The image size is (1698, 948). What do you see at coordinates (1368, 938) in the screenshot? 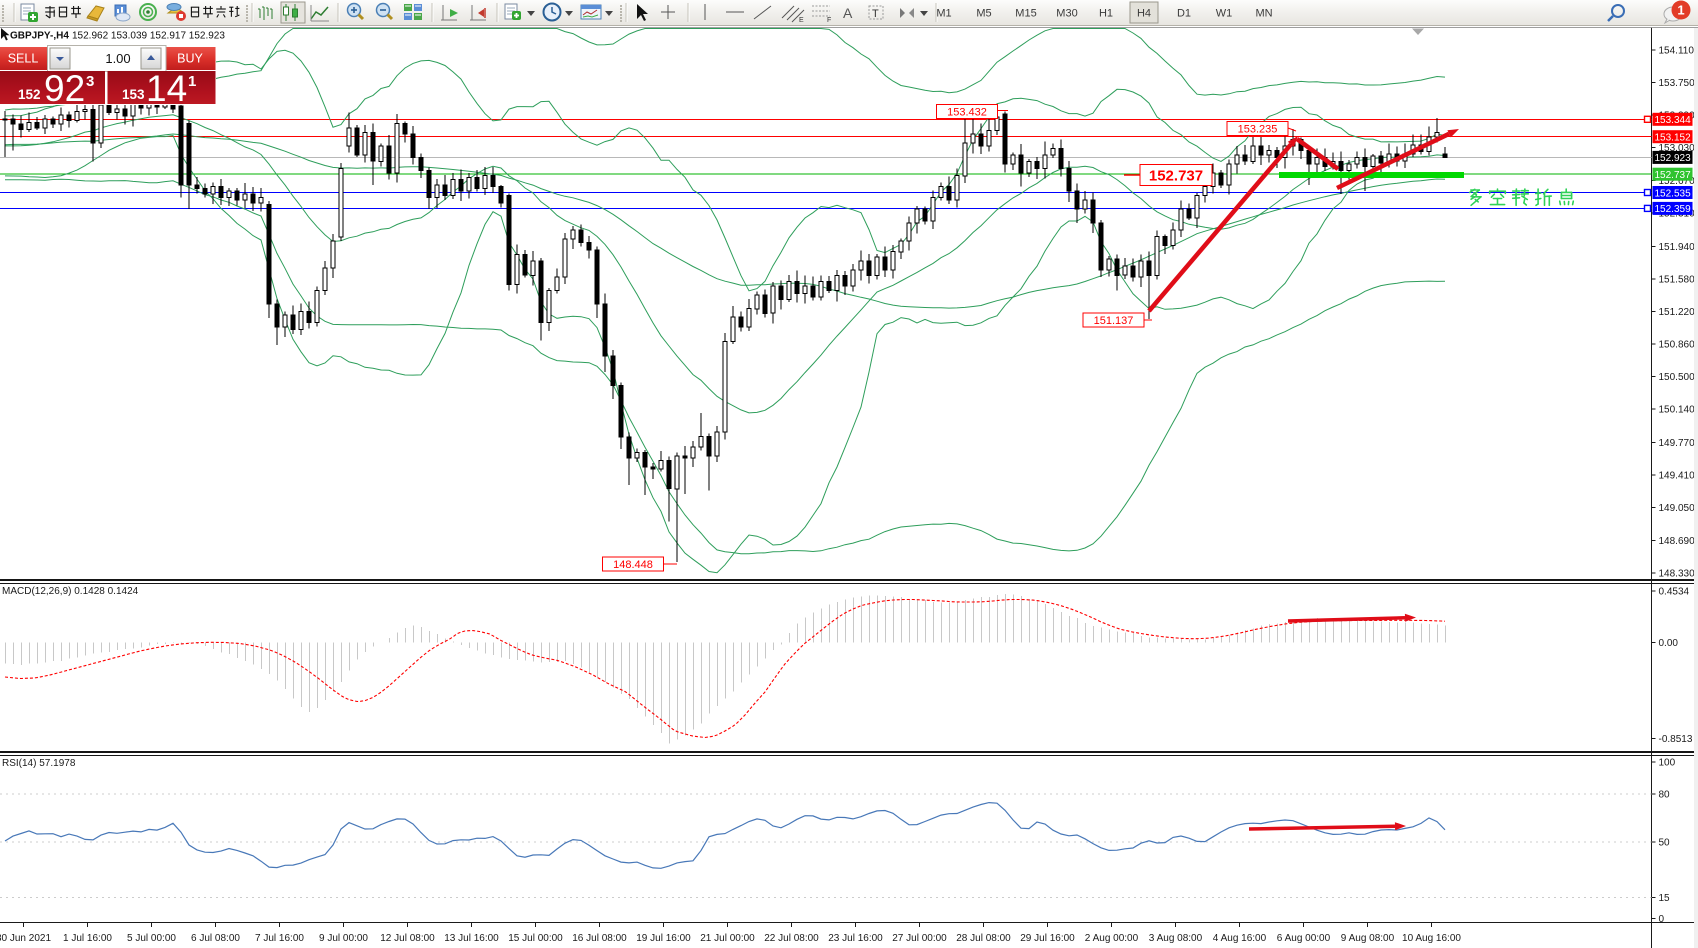
I see `svg-text: 9 Aug 08:00` at bounding box center [1368, 938].